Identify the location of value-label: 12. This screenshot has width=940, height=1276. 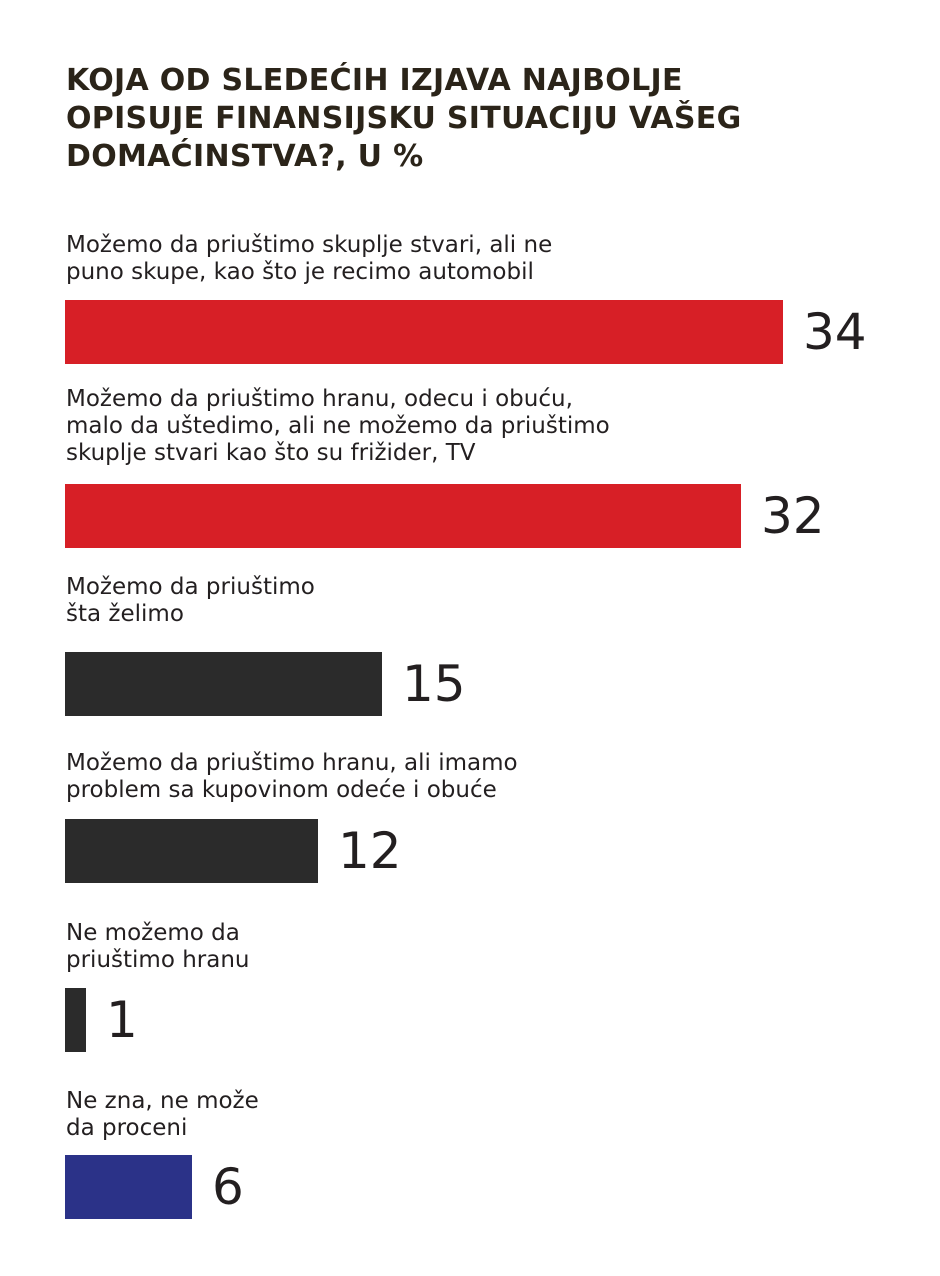
(370, 851).